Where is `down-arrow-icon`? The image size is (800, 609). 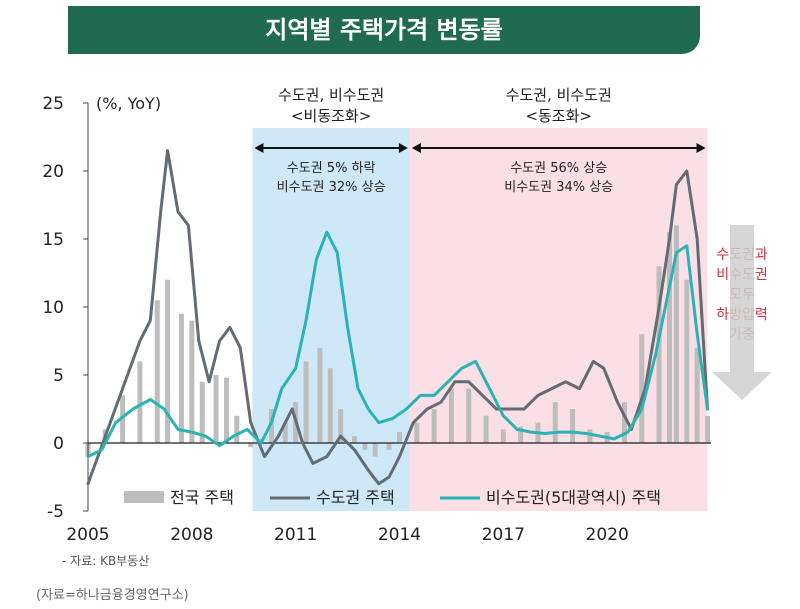 down-arrow-icon is located at coordinates (742, 312).